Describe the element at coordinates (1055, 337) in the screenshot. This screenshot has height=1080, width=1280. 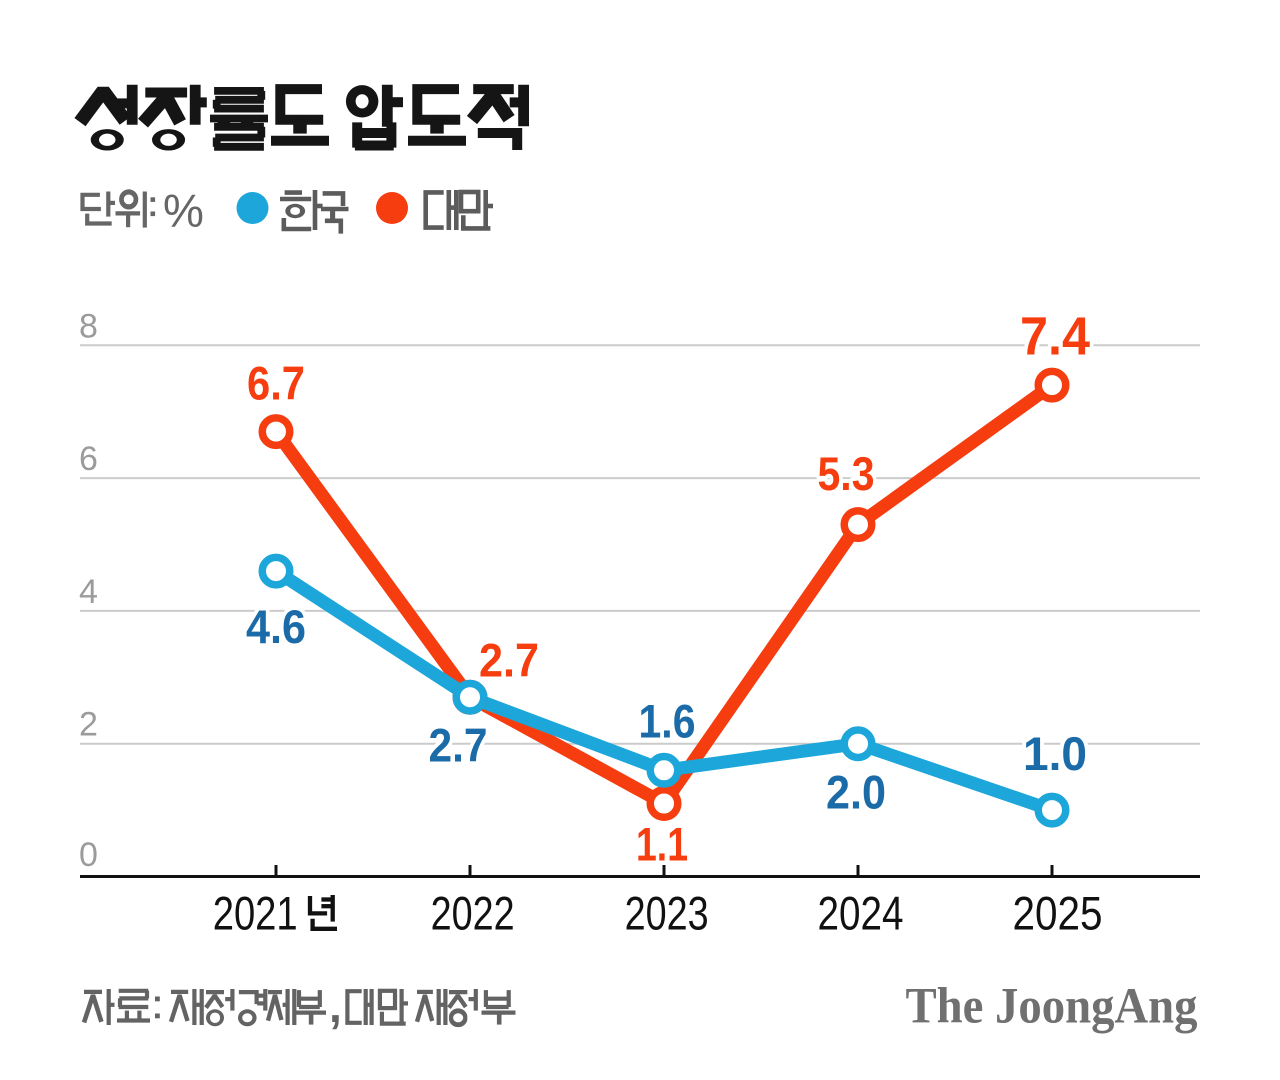
I see `svg-text: 7.4` at that location.